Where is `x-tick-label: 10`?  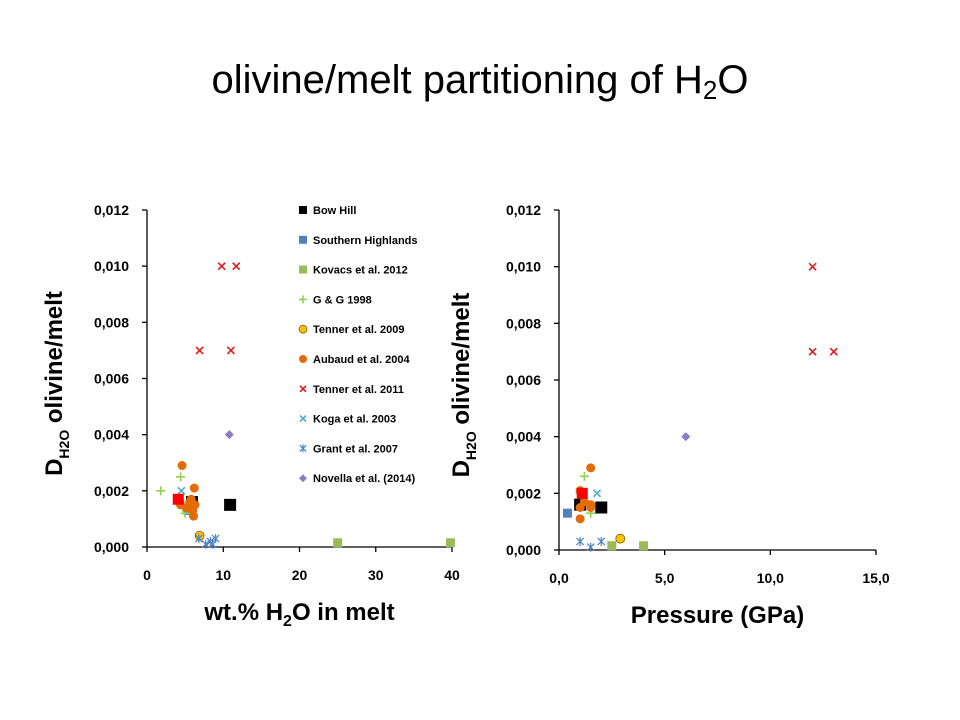
x-tick-label: 10 is located at coordinates (223, 575).